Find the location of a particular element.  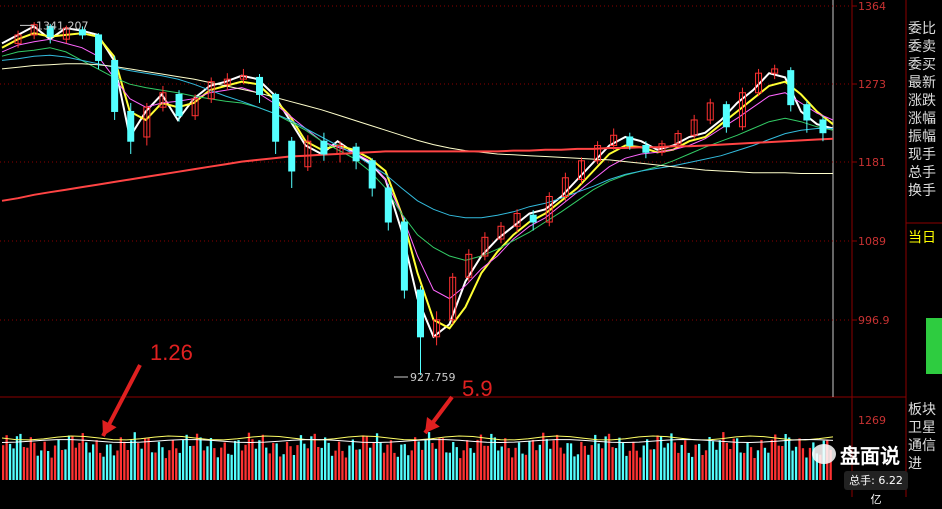

intraday-label: 当日 is located at coordinates (922, 238).